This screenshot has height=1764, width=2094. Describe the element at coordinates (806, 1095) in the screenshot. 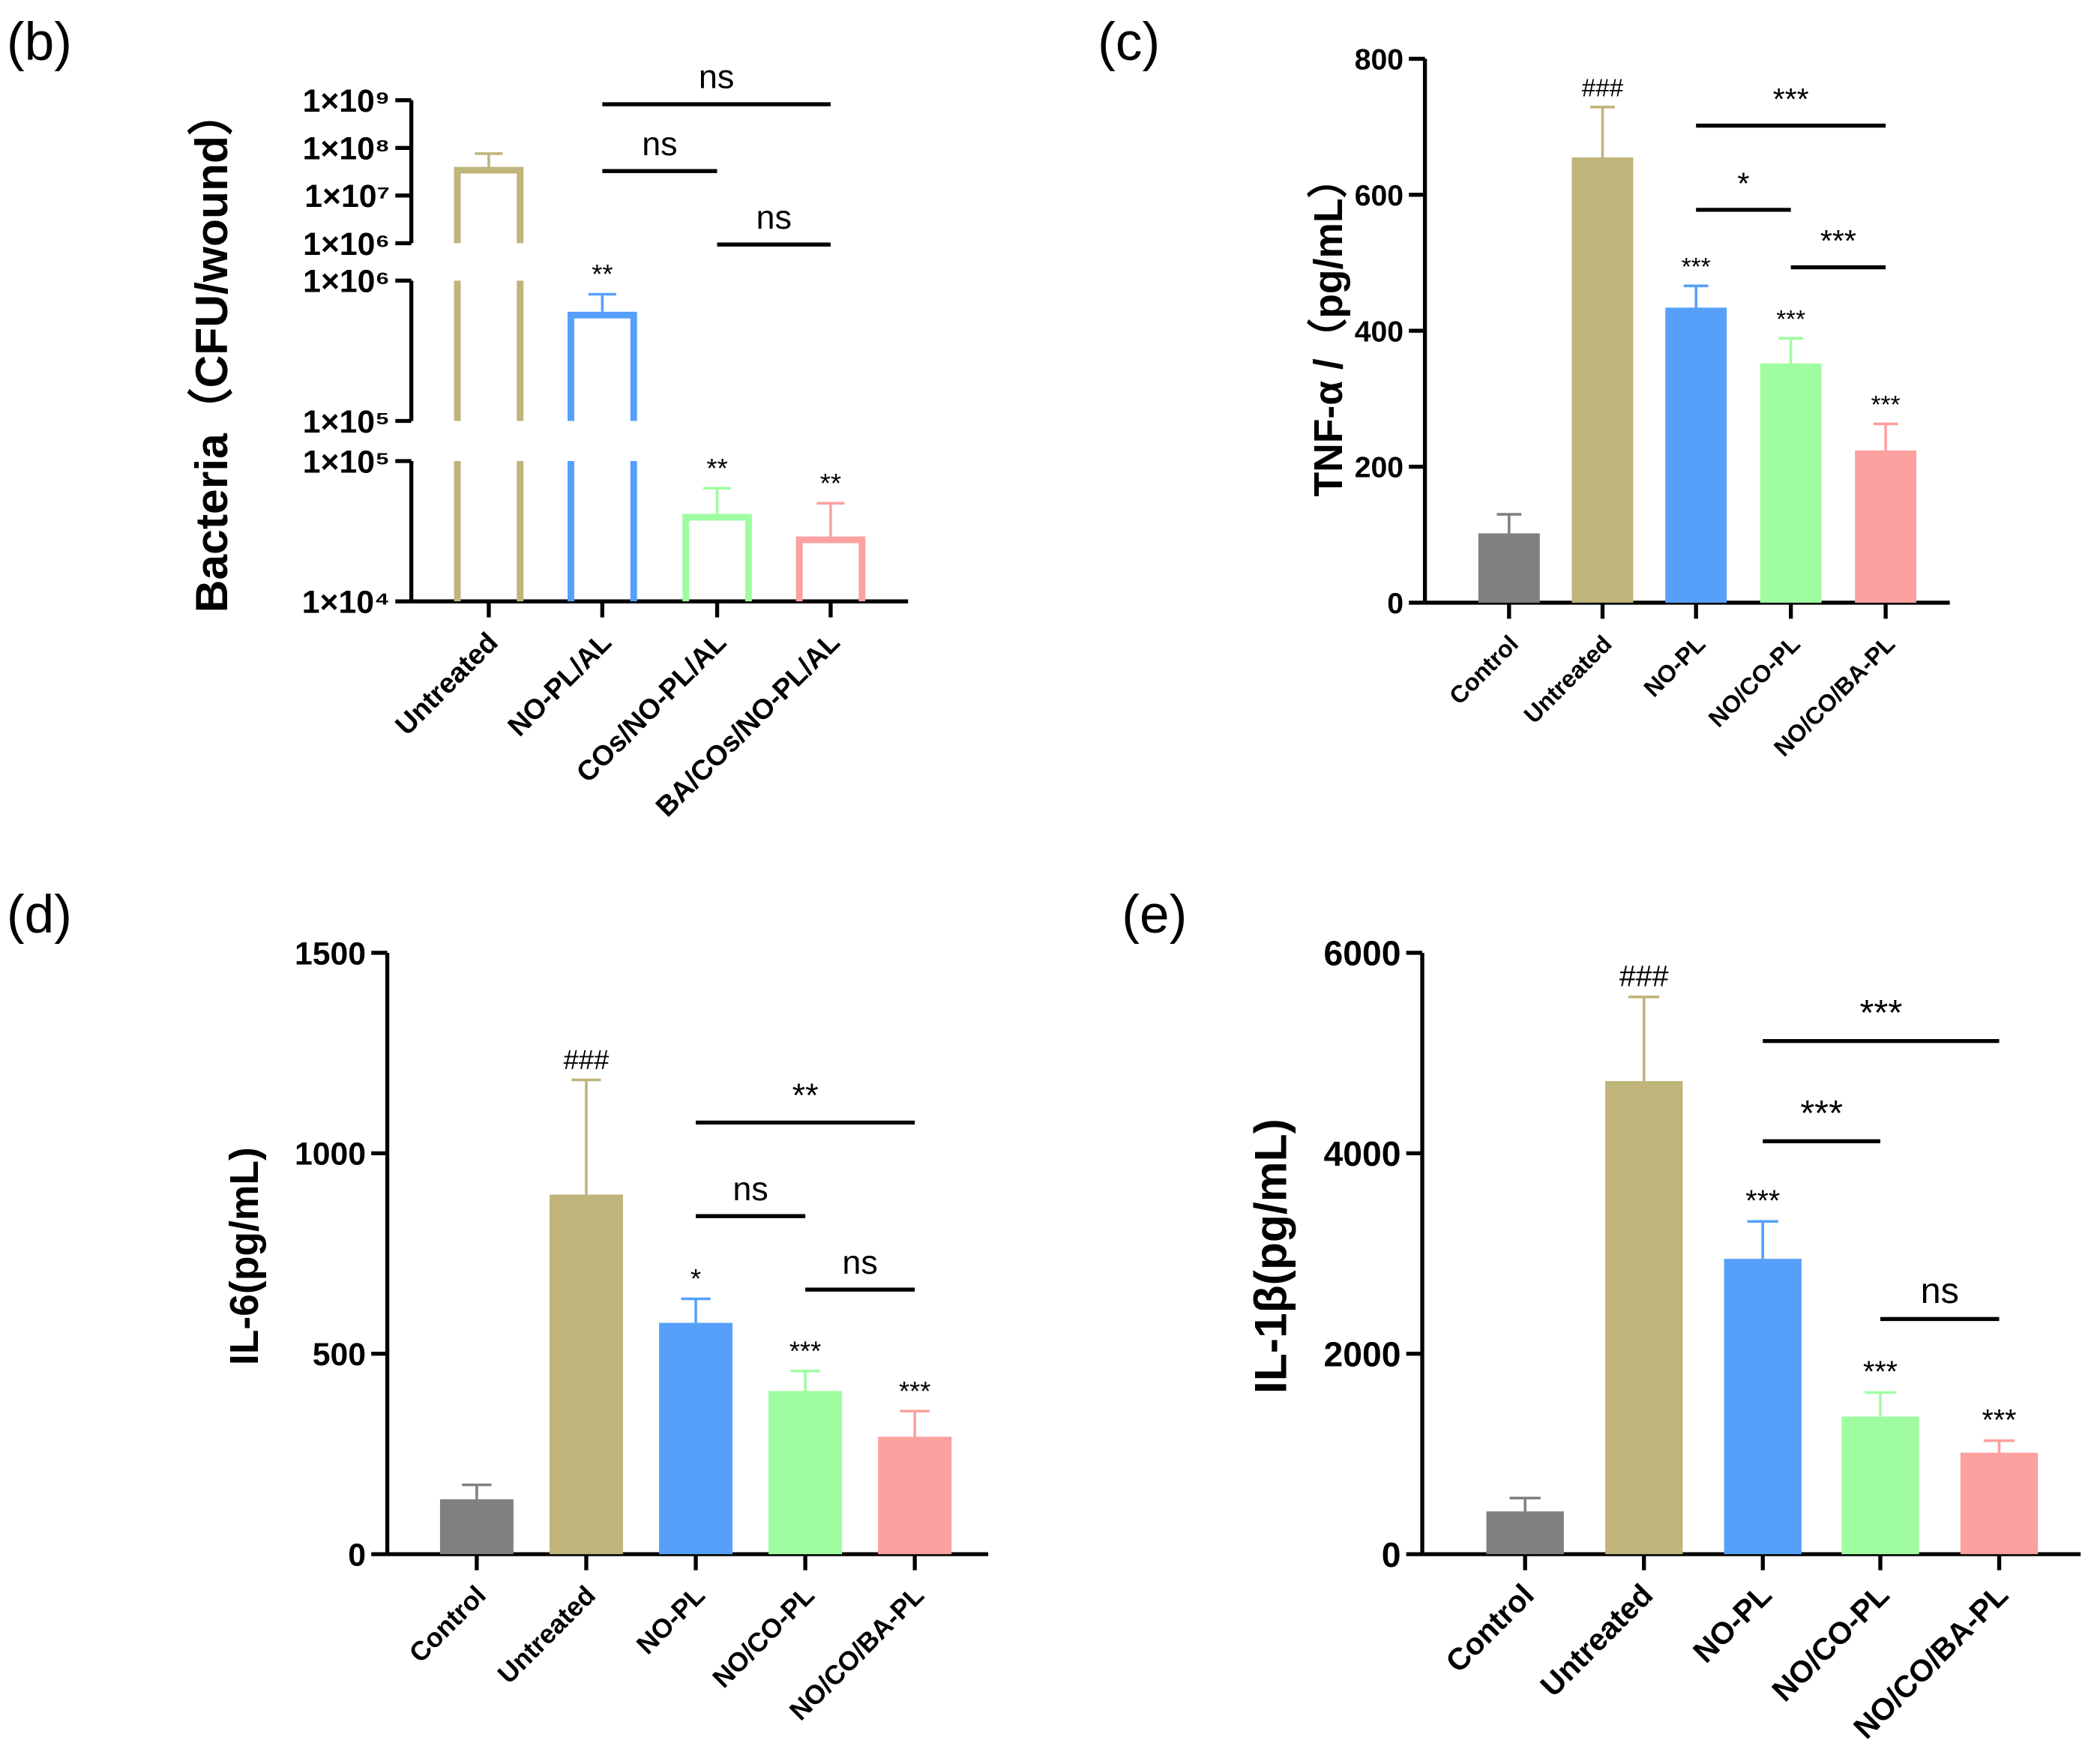

I see `comparison-label: **` at that location.